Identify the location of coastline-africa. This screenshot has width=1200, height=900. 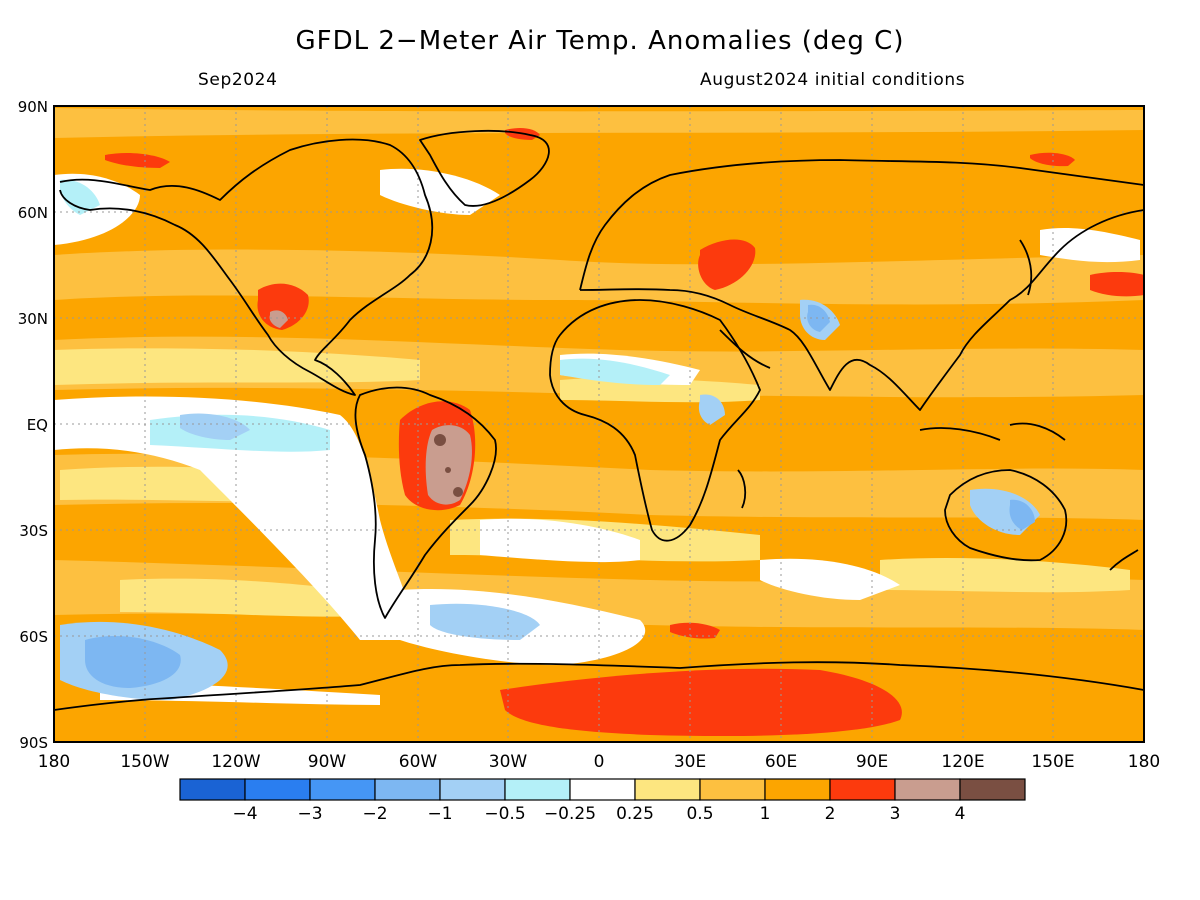
(655, 420).